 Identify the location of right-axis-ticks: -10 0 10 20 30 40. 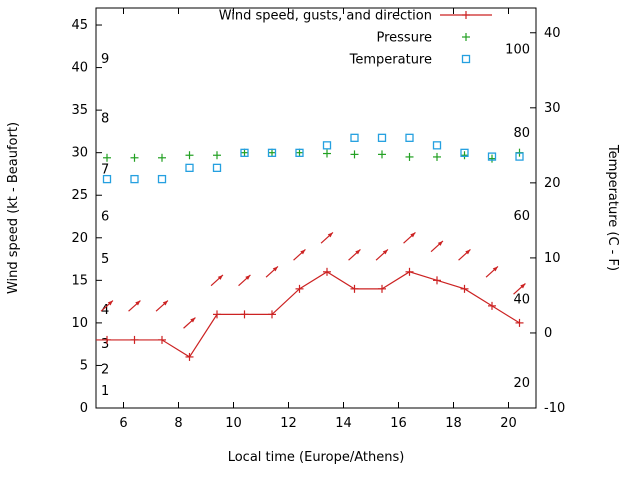
(547, 221).